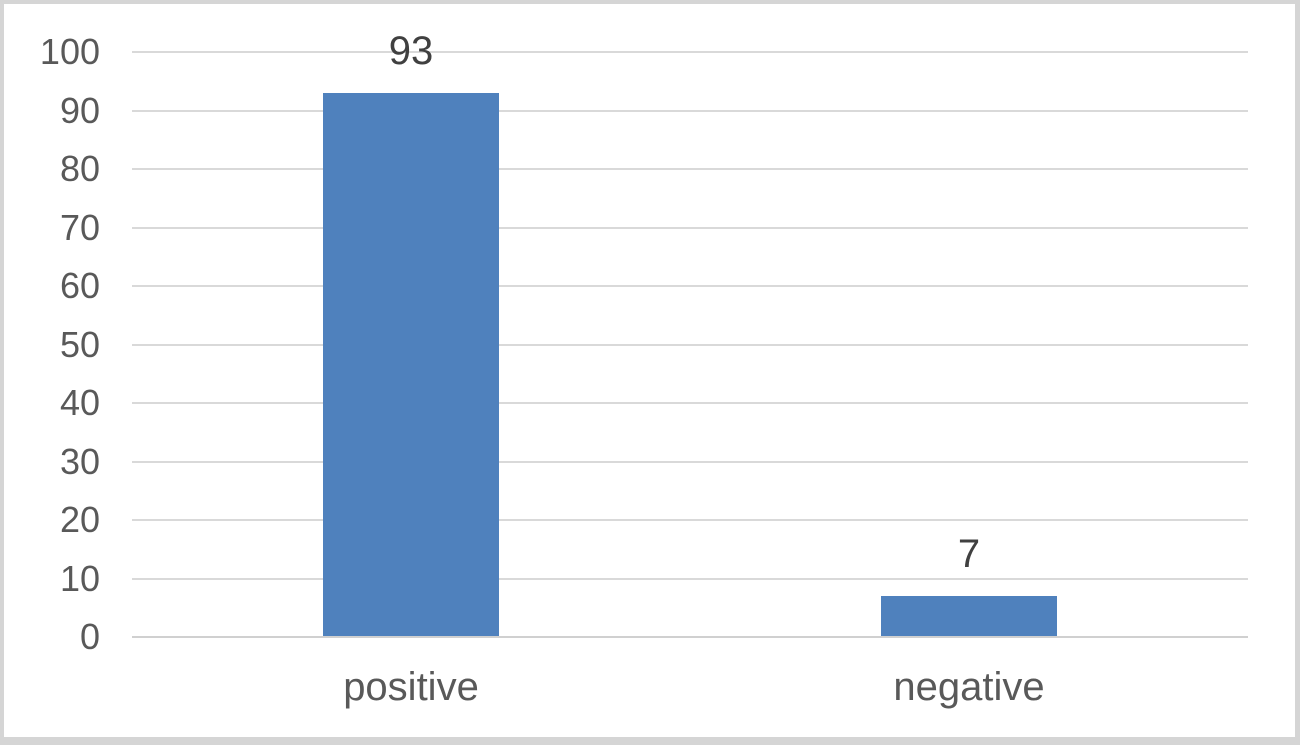  I want to click on bar-negative, so click(969, 616).